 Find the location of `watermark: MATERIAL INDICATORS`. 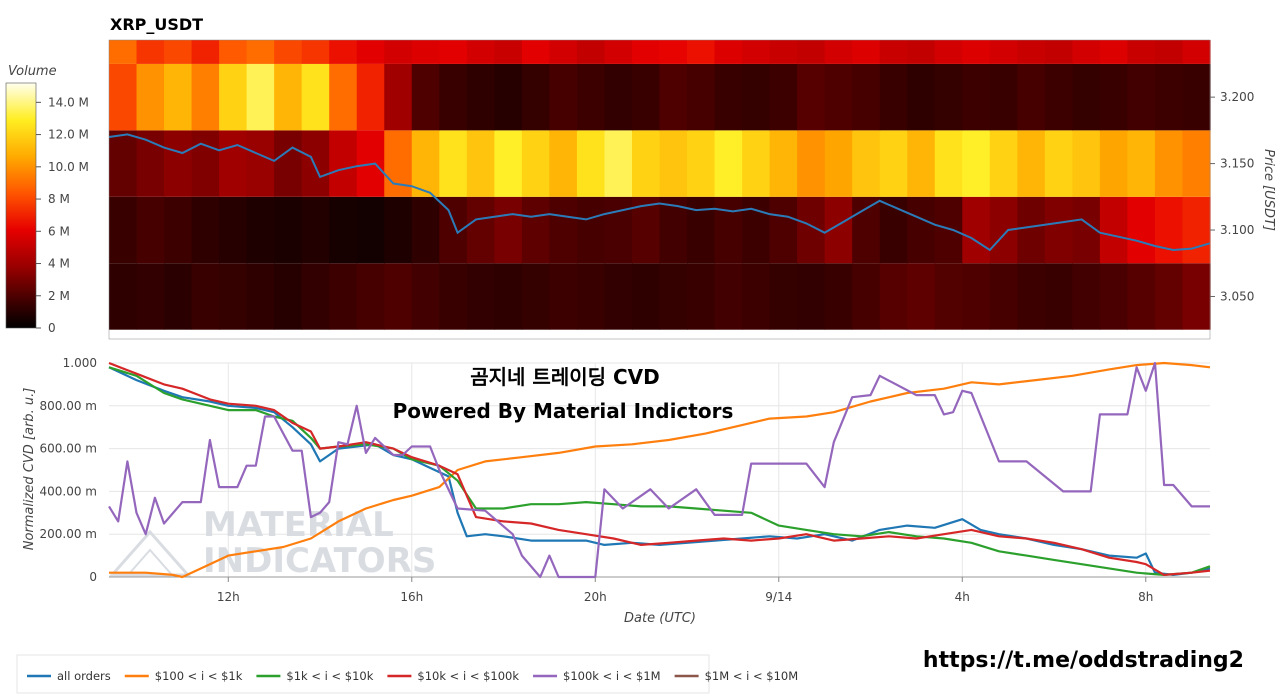

watermark: MATERIAL INDICATORS is located at coordinates (272, 543).